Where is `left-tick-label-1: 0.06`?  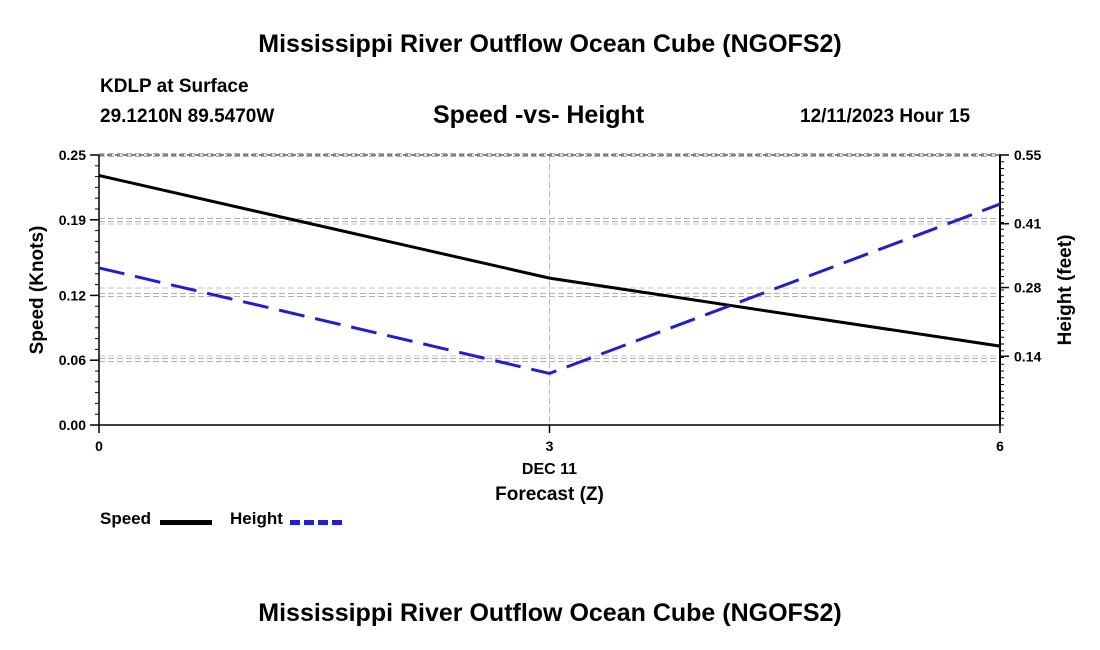 left-tick-label-1: 0.06 is located at coordinates (72, 360).